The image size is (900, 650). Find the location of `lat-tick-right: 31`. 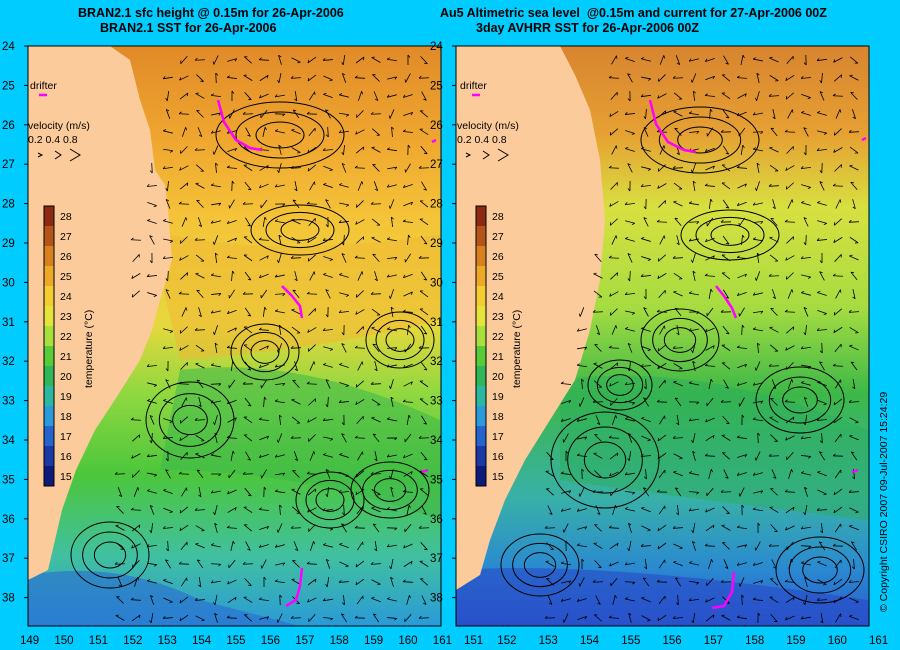

lat-tick-right: 31 is located at coordinates (436, 323).